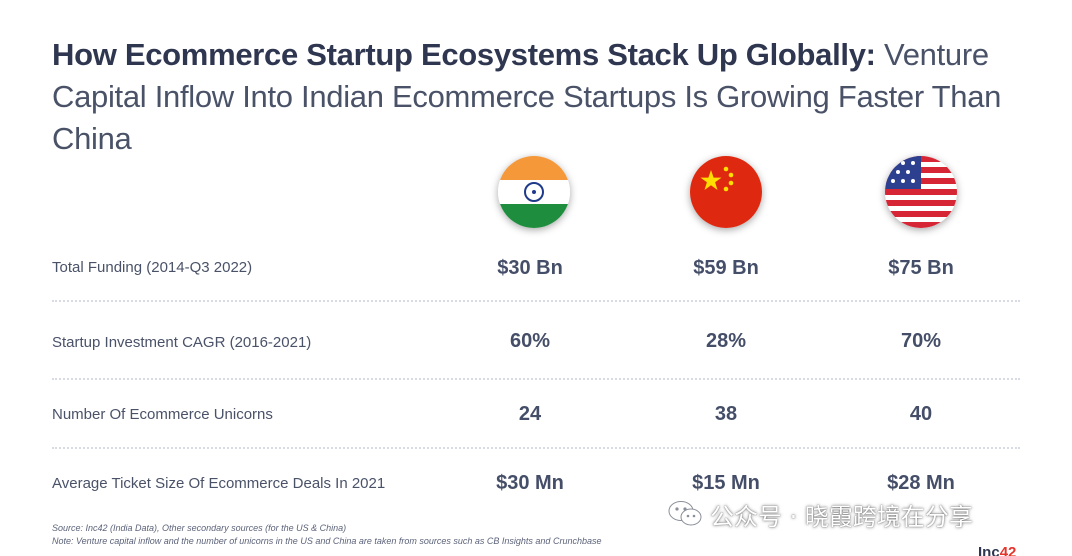  What do you see at coordinates (989, 550) in the screenshot?
I see `logo-main: Inc` at bounding box center [989, 550].